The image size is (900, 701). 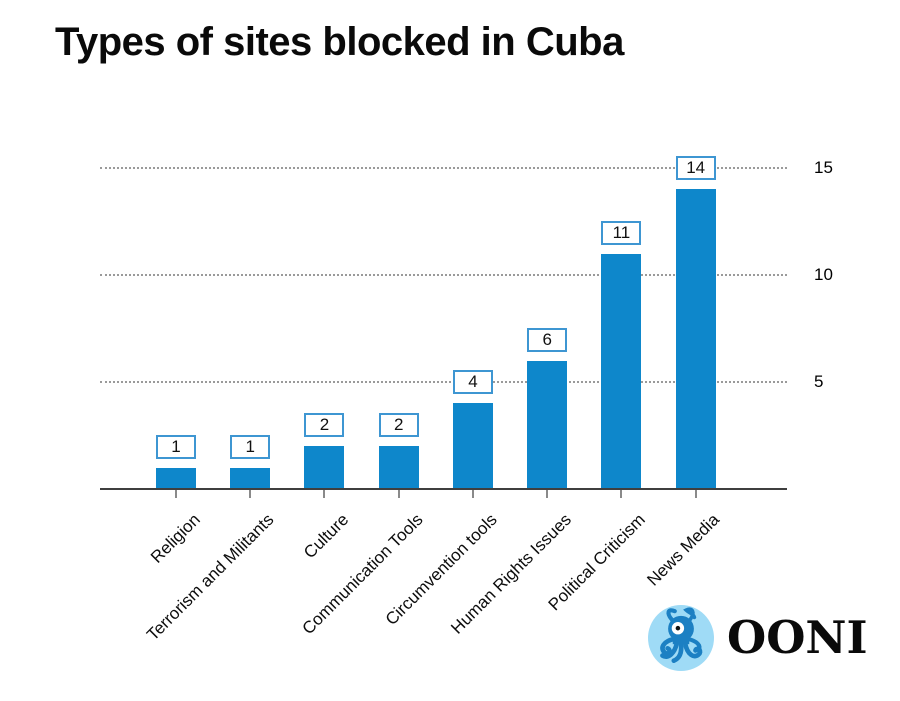 I want to click on x-category-label: Religion, so click(x=175, y=538).